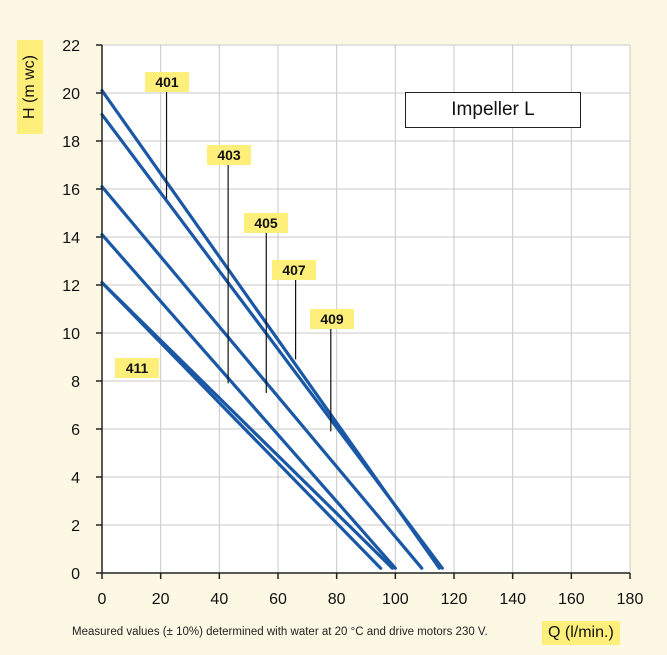 Image resolution: width=667 pixels, height=655 pixels. Describe the element at coordinates (71, 142) in the screenshot. I see `y-tick-label: 18` at that location.